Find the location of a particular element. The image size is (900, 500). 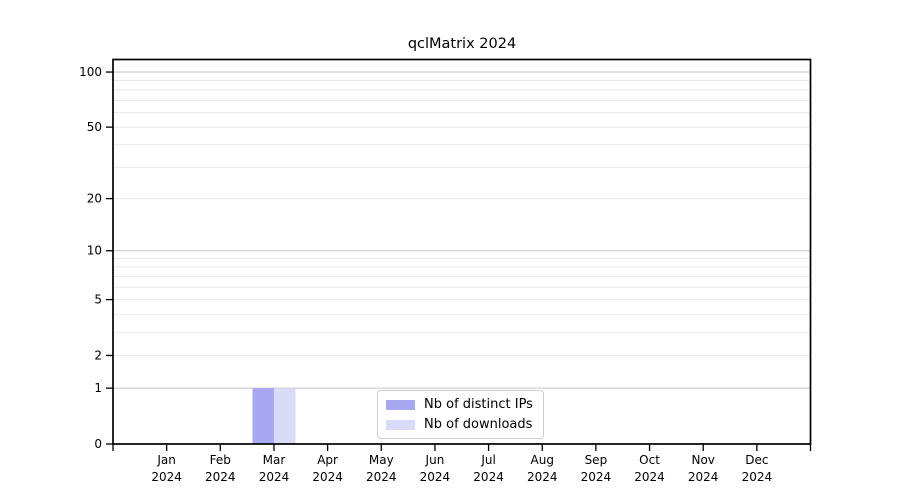

y-axis-tick-label: 10 is located at coordinates (94, 251).